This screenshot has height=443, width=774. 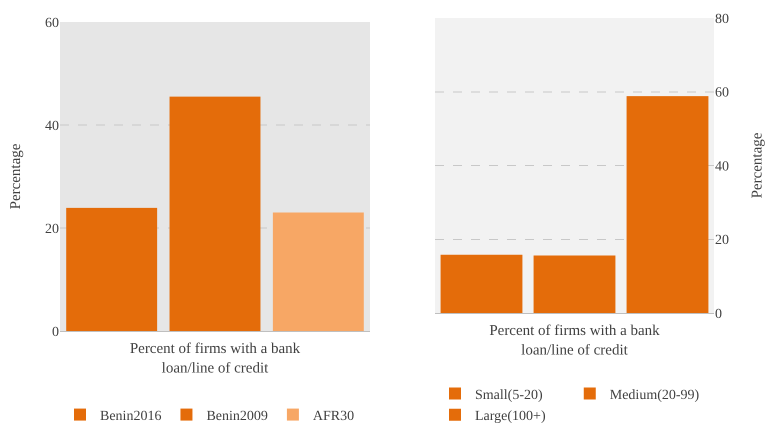 What do you see at coordinates (655, 395) in the screenshot?
I see `legend-label: Medium(20-99)` at bounding box center [655, 395].